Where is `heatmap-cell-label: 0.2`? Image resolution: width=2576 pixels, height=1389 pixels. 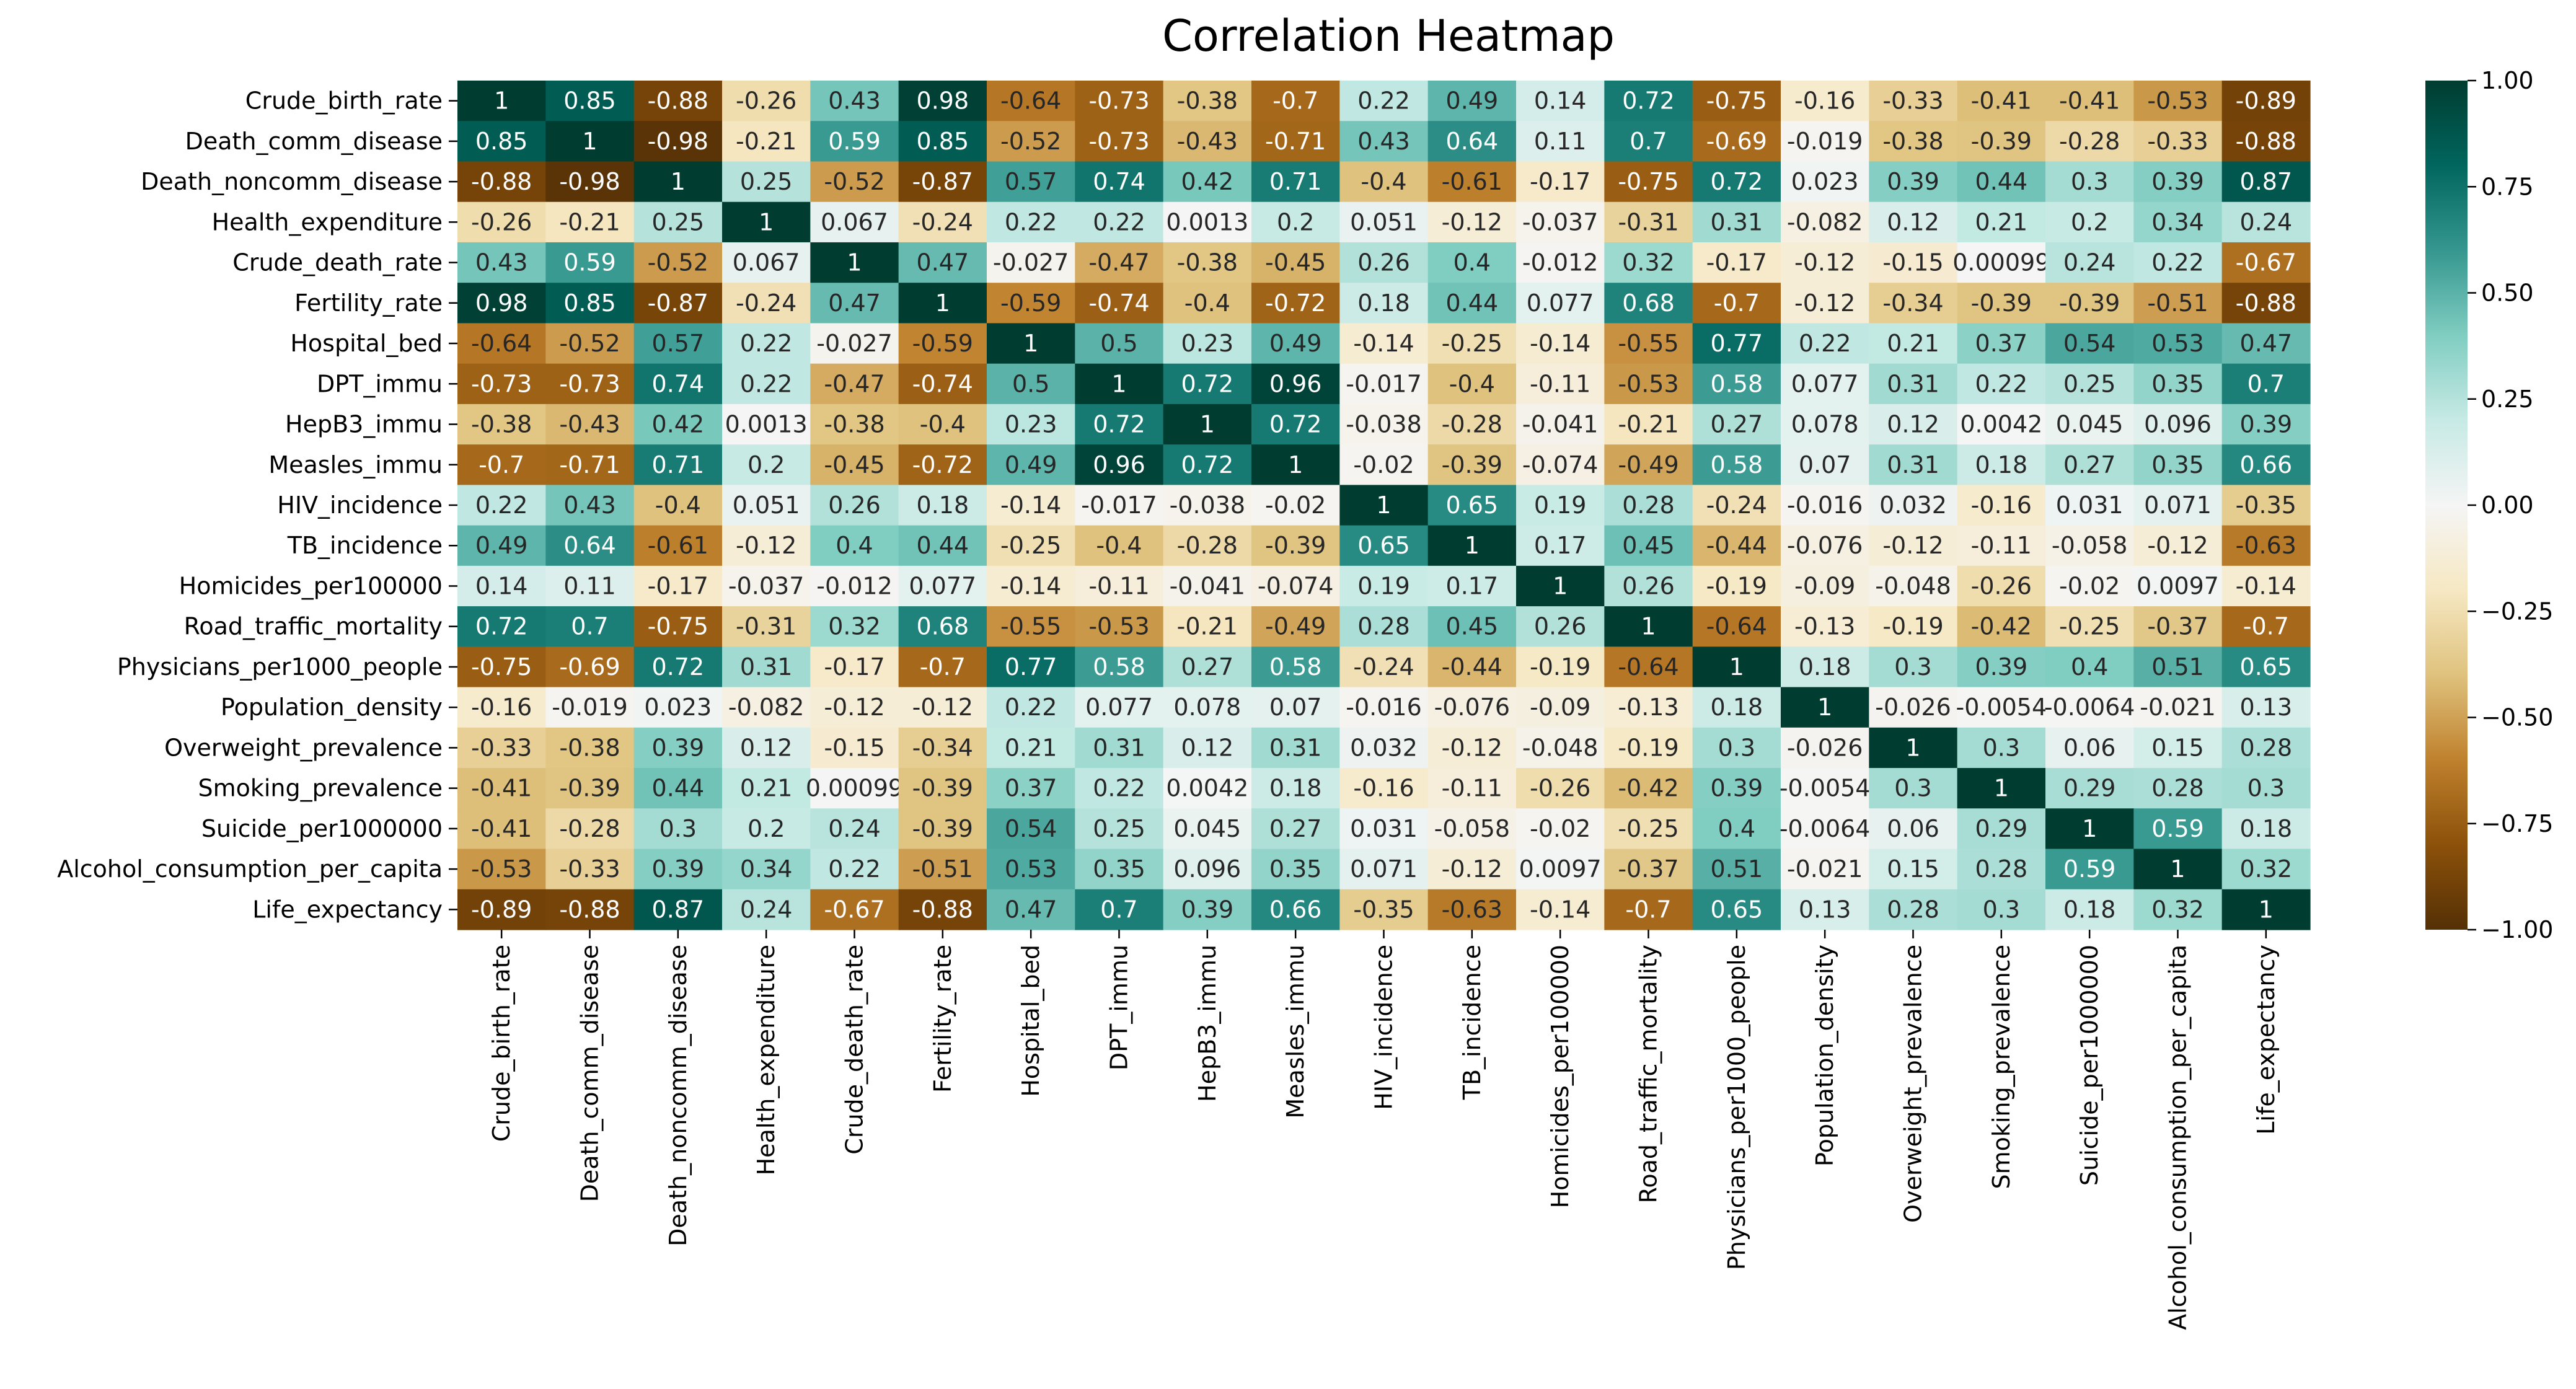
heatmap-cell-label: 0.2 is located at coordinates (766, 829).